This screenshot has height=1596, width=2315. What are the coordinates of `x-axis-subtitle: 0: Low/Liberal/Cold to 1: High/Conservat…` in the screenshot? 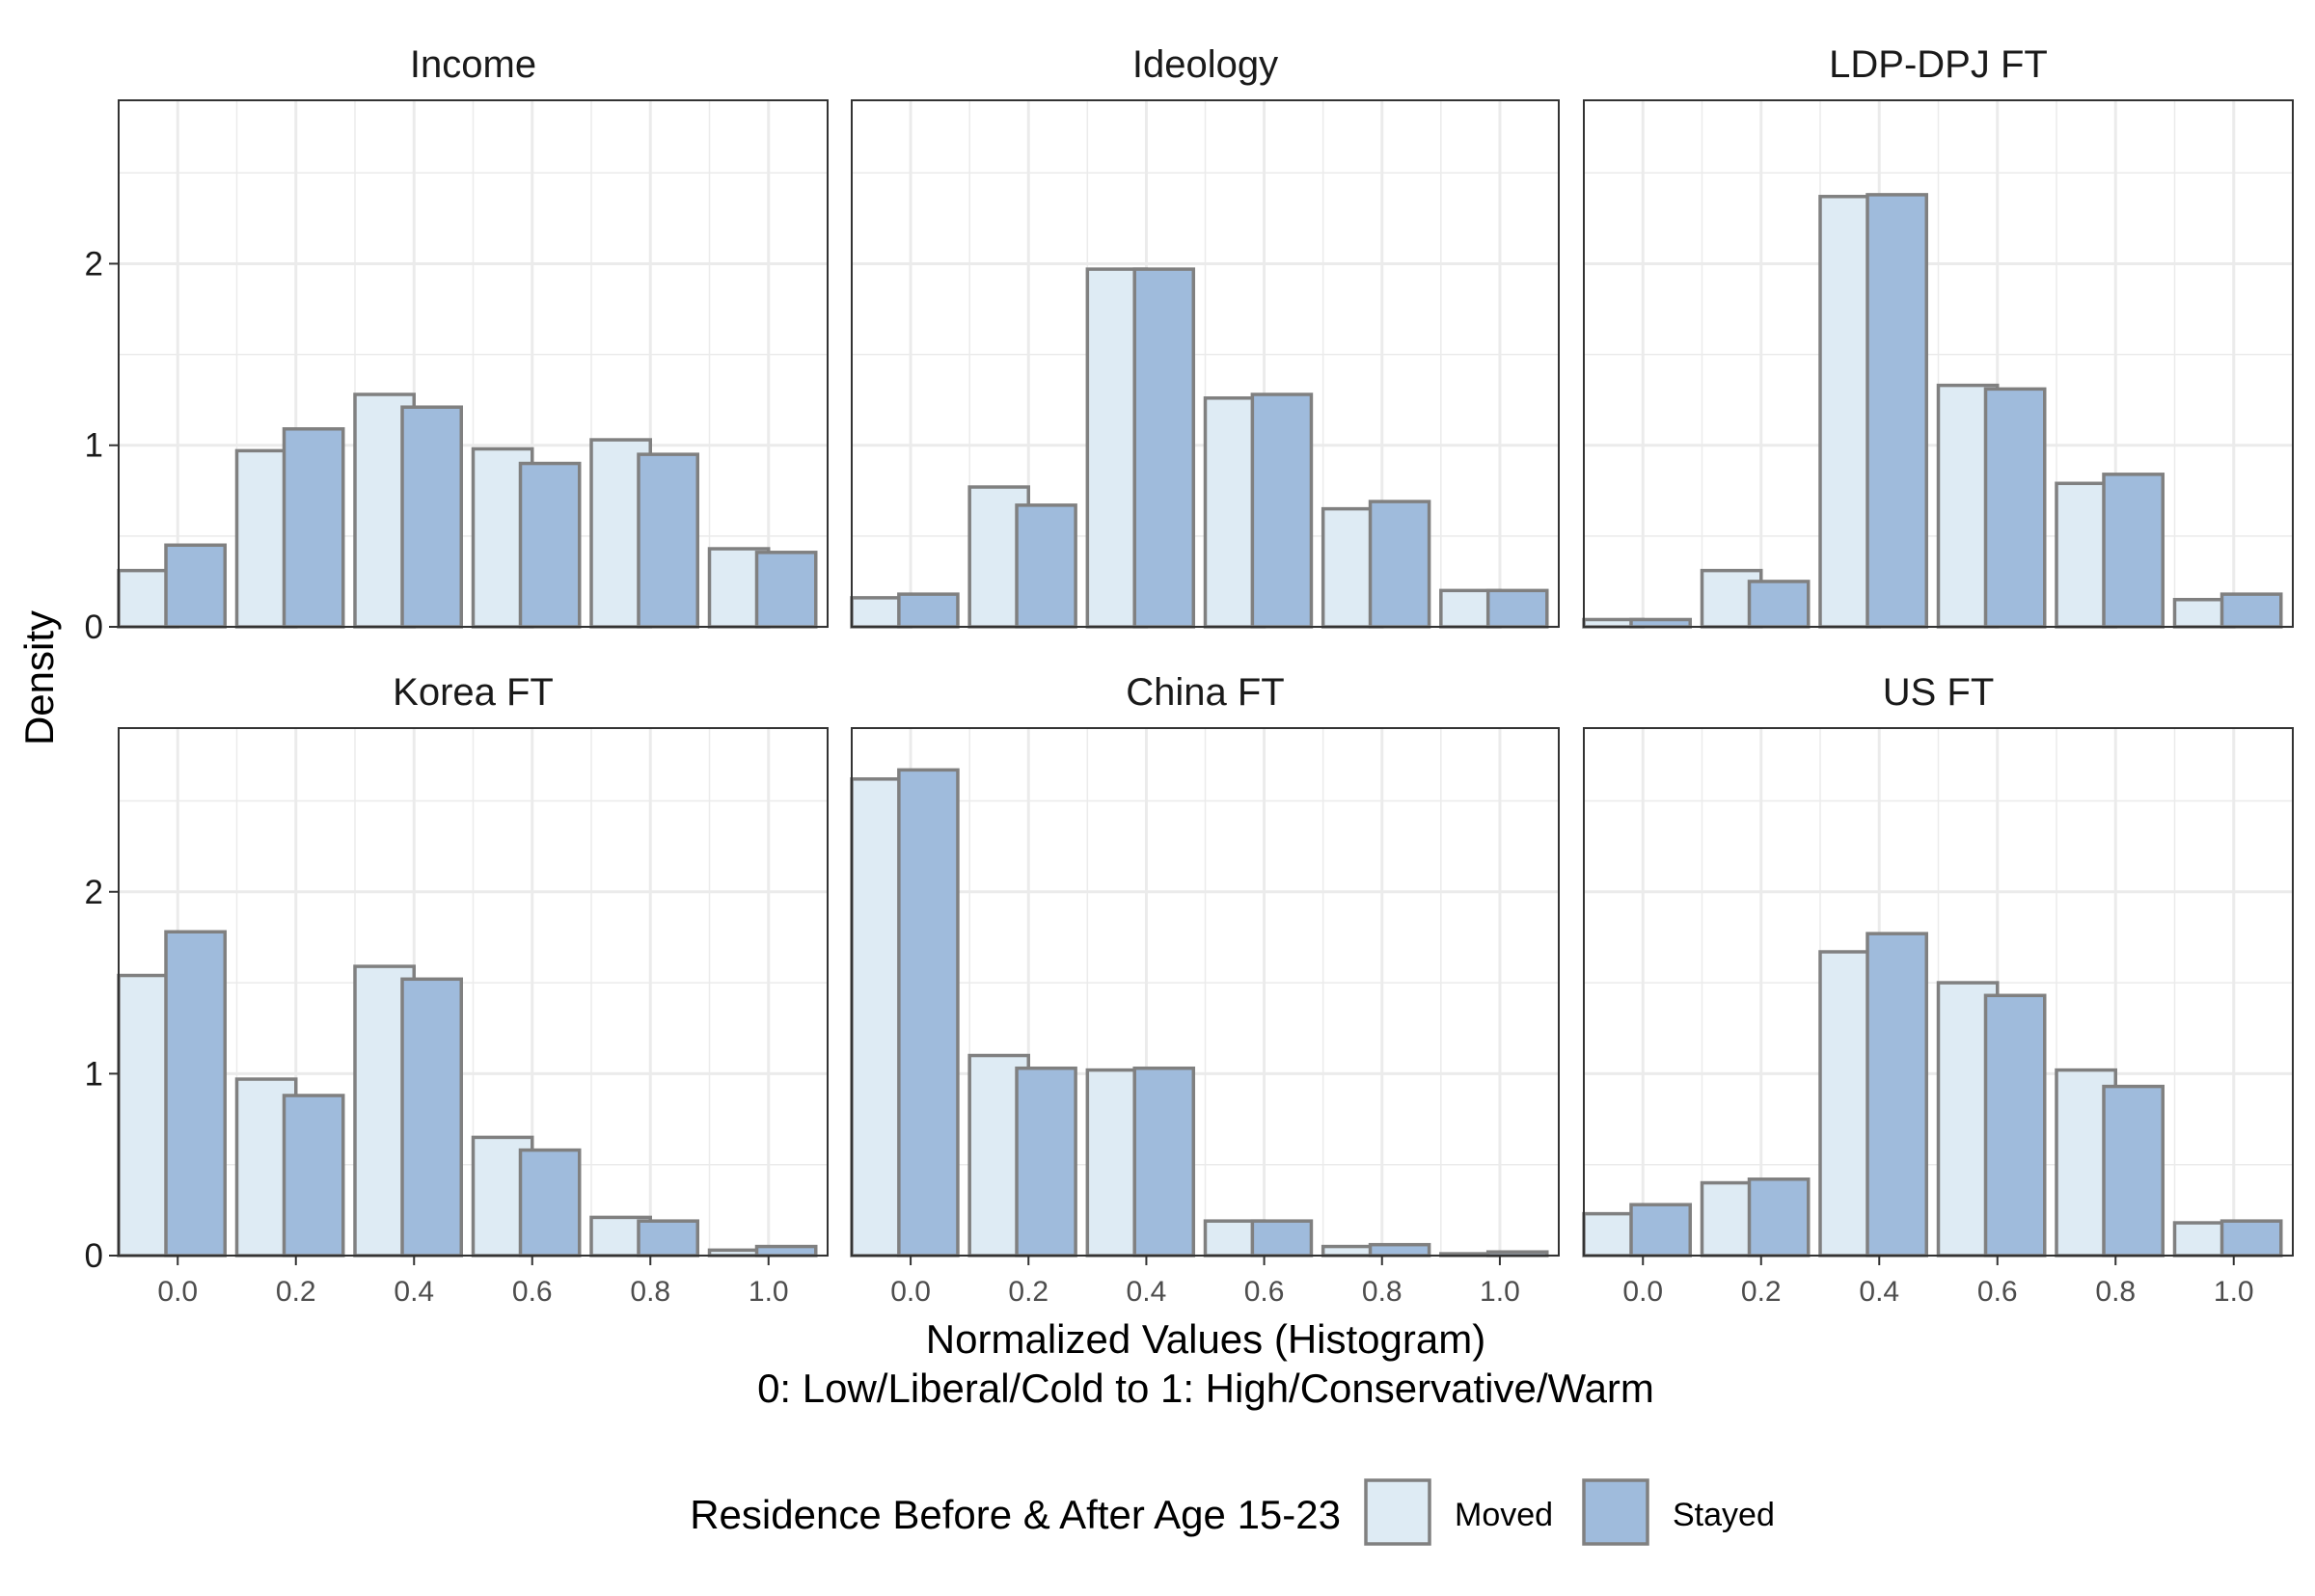 It's located at (1206, 1388).